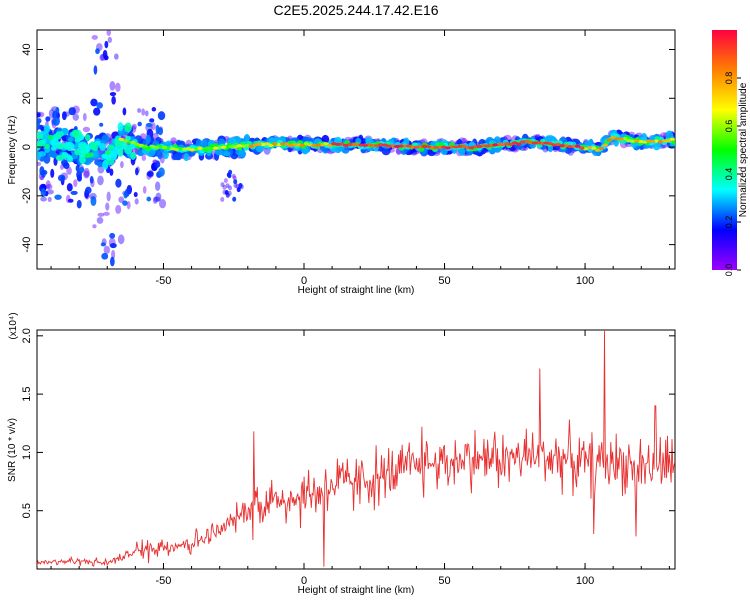 The height and width of the screenshot is (600, 750). I want to click on colorbar-tick-label: 0.6, so click(729, 126).